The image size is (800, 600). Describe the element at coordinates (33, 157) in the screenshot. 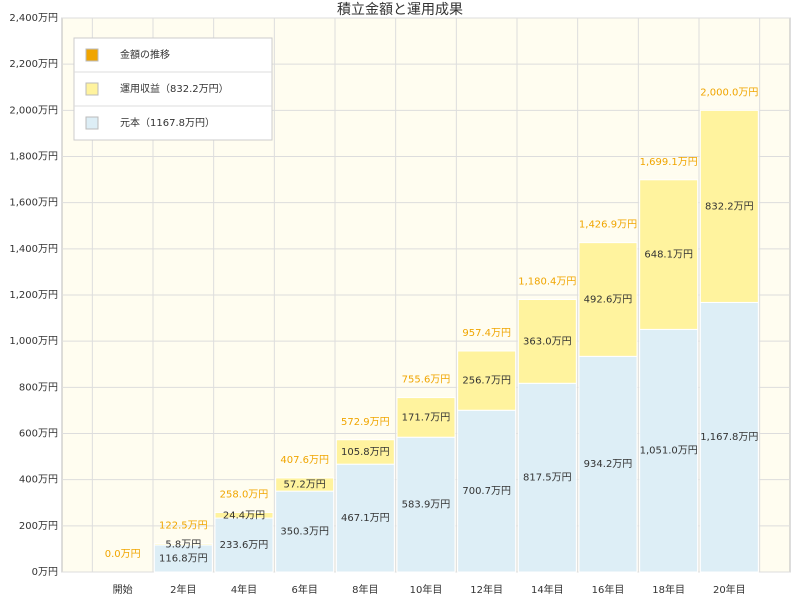

I see `y-tick-label: 1,800万円` at that location.